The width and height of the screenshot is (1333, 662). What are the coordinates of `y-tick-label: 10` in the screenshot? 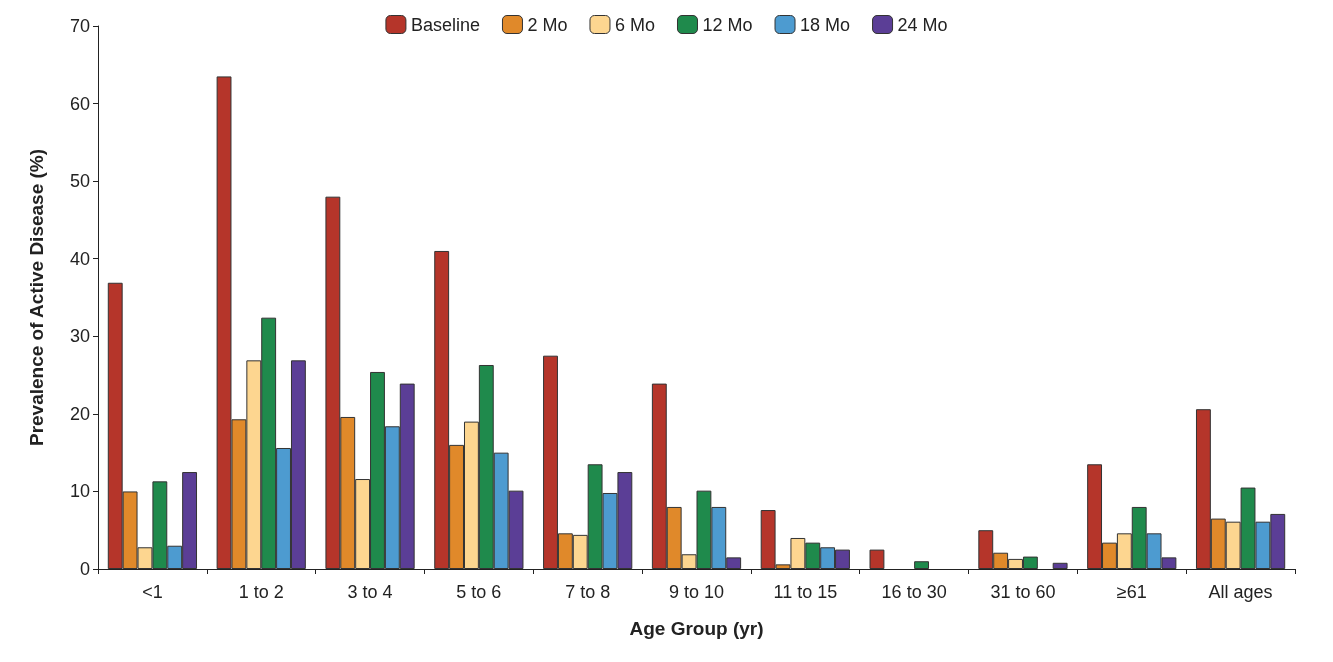 It's located at (79, 491).